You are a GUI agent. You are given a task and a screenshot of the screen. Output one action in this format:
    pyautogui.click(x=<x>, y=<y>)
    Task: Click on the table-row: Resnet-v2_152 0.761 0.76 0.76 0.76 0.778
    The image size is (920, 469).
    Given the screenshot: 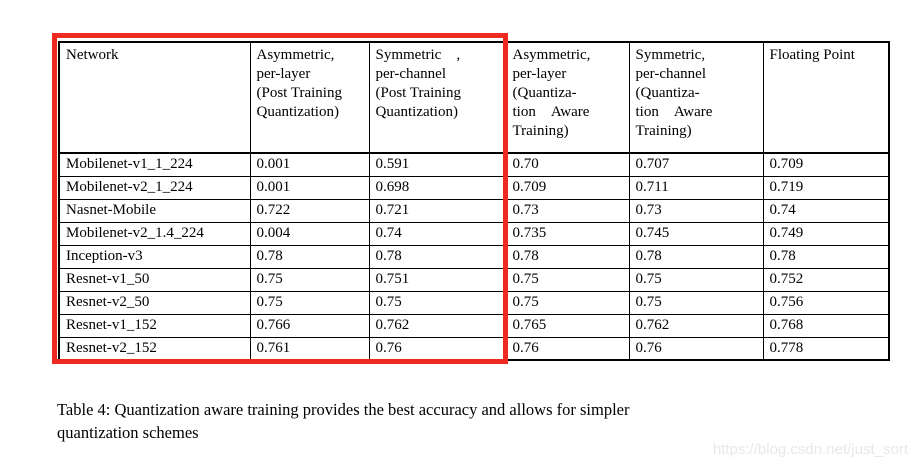 What is the action you would take?
    pyautogui.click(x=474, y=348)
    